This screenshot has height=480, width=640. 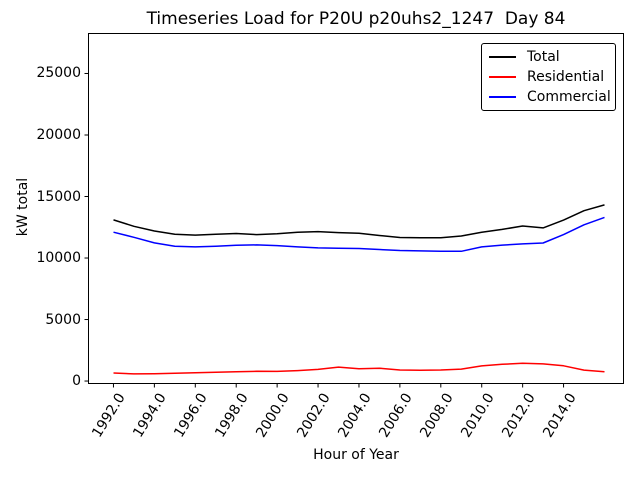 What do you see at coordinates (356, 455) in the screenshot?
I see `x-axis-label: Hour of Year` at bounding box center [356, 455].